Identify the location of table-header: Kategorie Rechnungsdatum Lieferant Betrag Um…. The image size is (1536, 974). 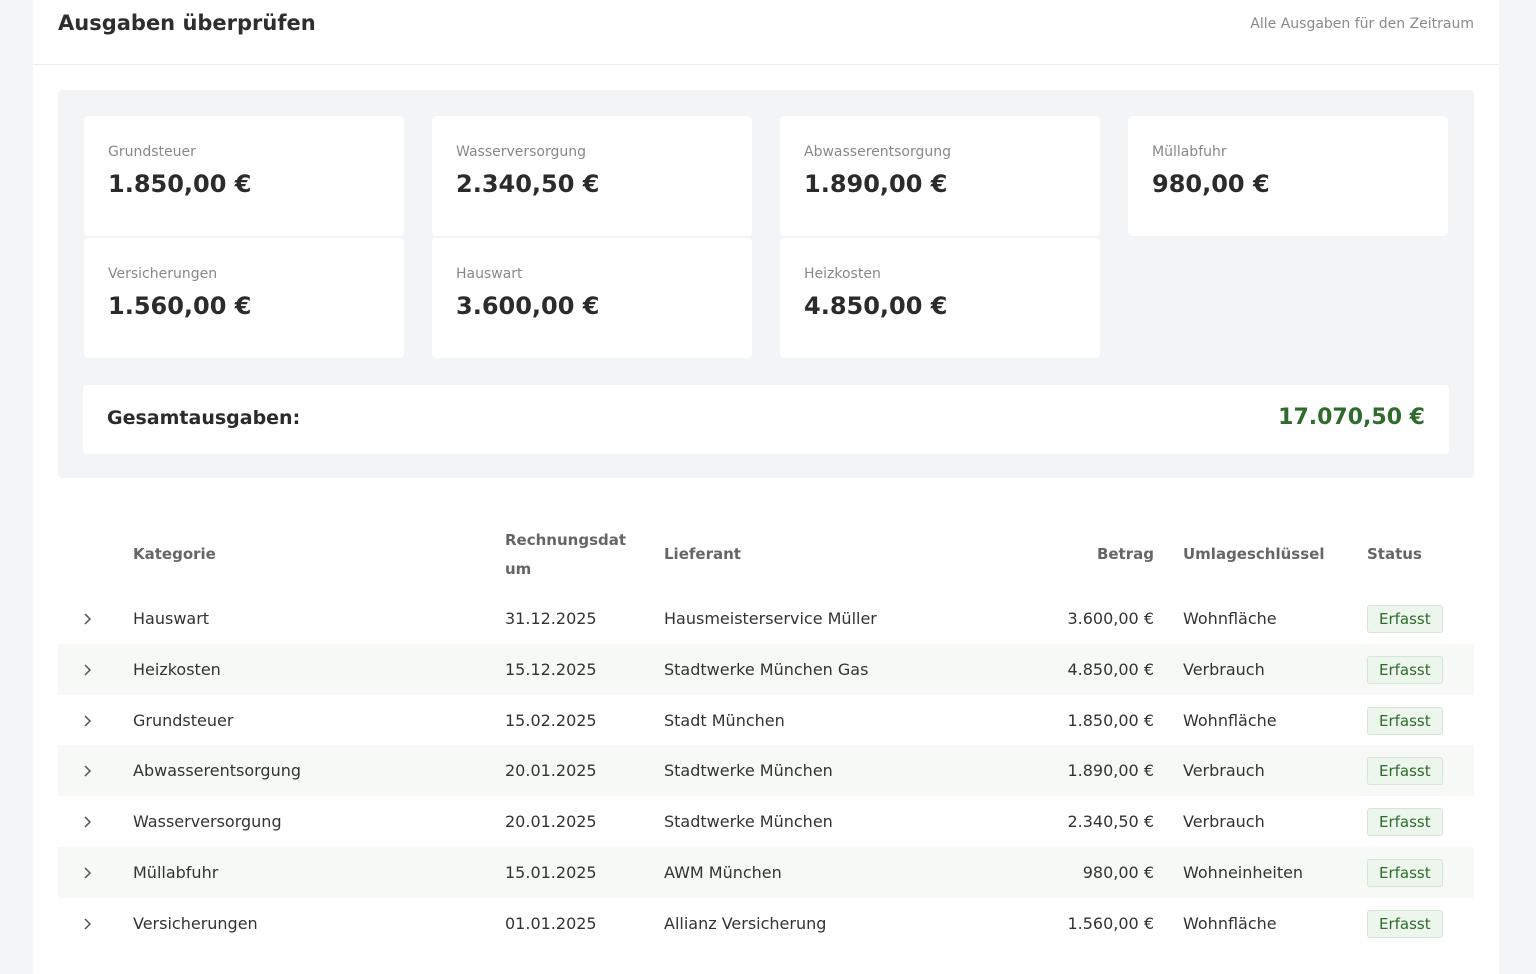
(766, 555).